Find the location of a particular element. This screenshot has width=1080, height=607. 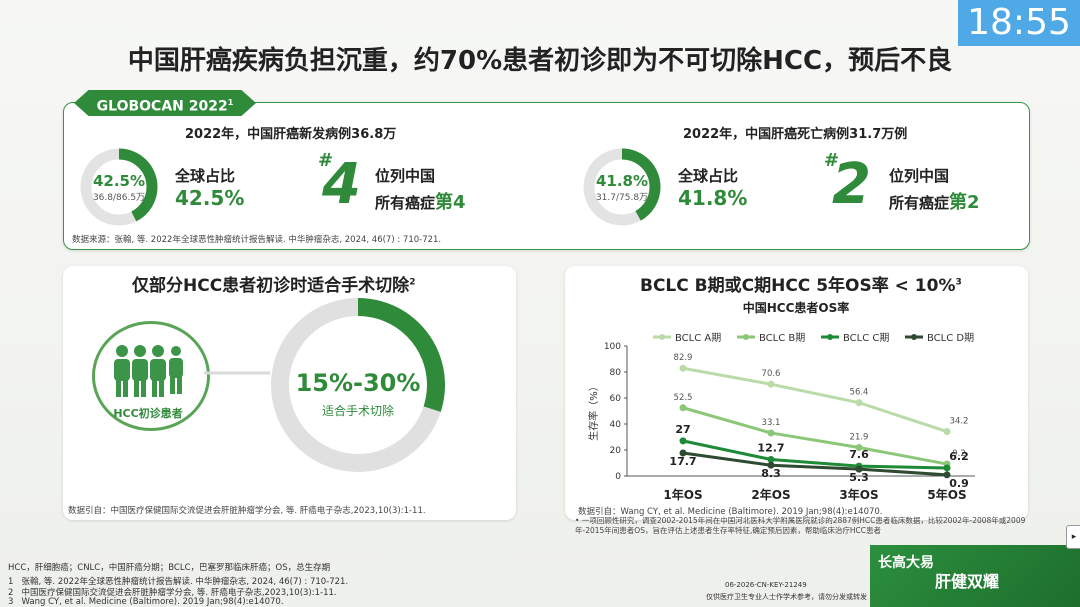

deaths-ring is located at coordinates (622, 187).